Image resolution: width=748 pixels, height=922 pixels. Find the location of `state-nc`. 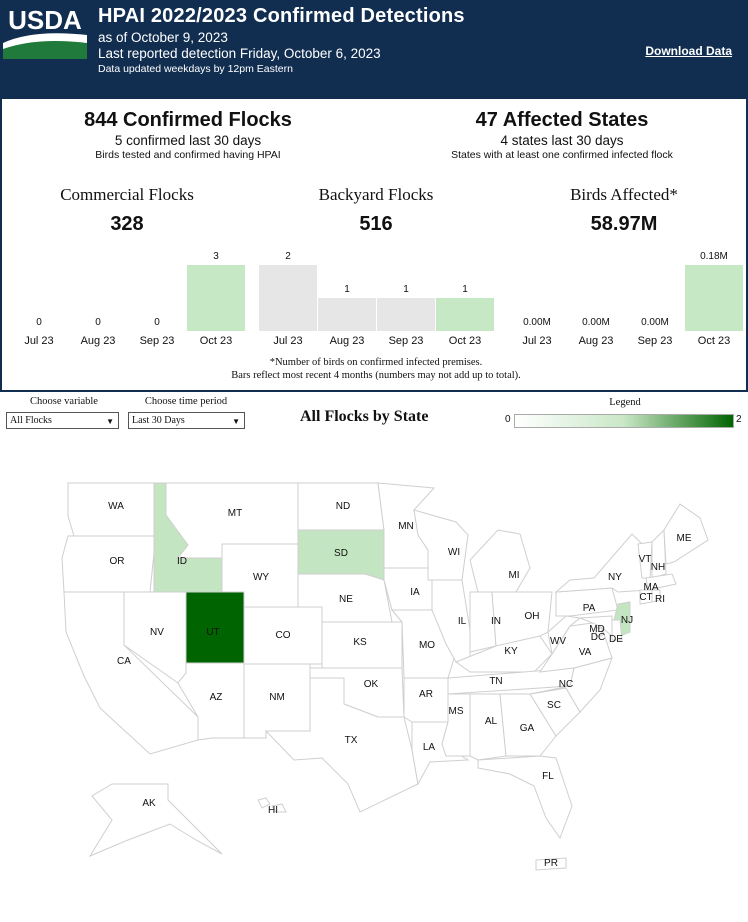

state-nc is located at coordinates (571, 685).